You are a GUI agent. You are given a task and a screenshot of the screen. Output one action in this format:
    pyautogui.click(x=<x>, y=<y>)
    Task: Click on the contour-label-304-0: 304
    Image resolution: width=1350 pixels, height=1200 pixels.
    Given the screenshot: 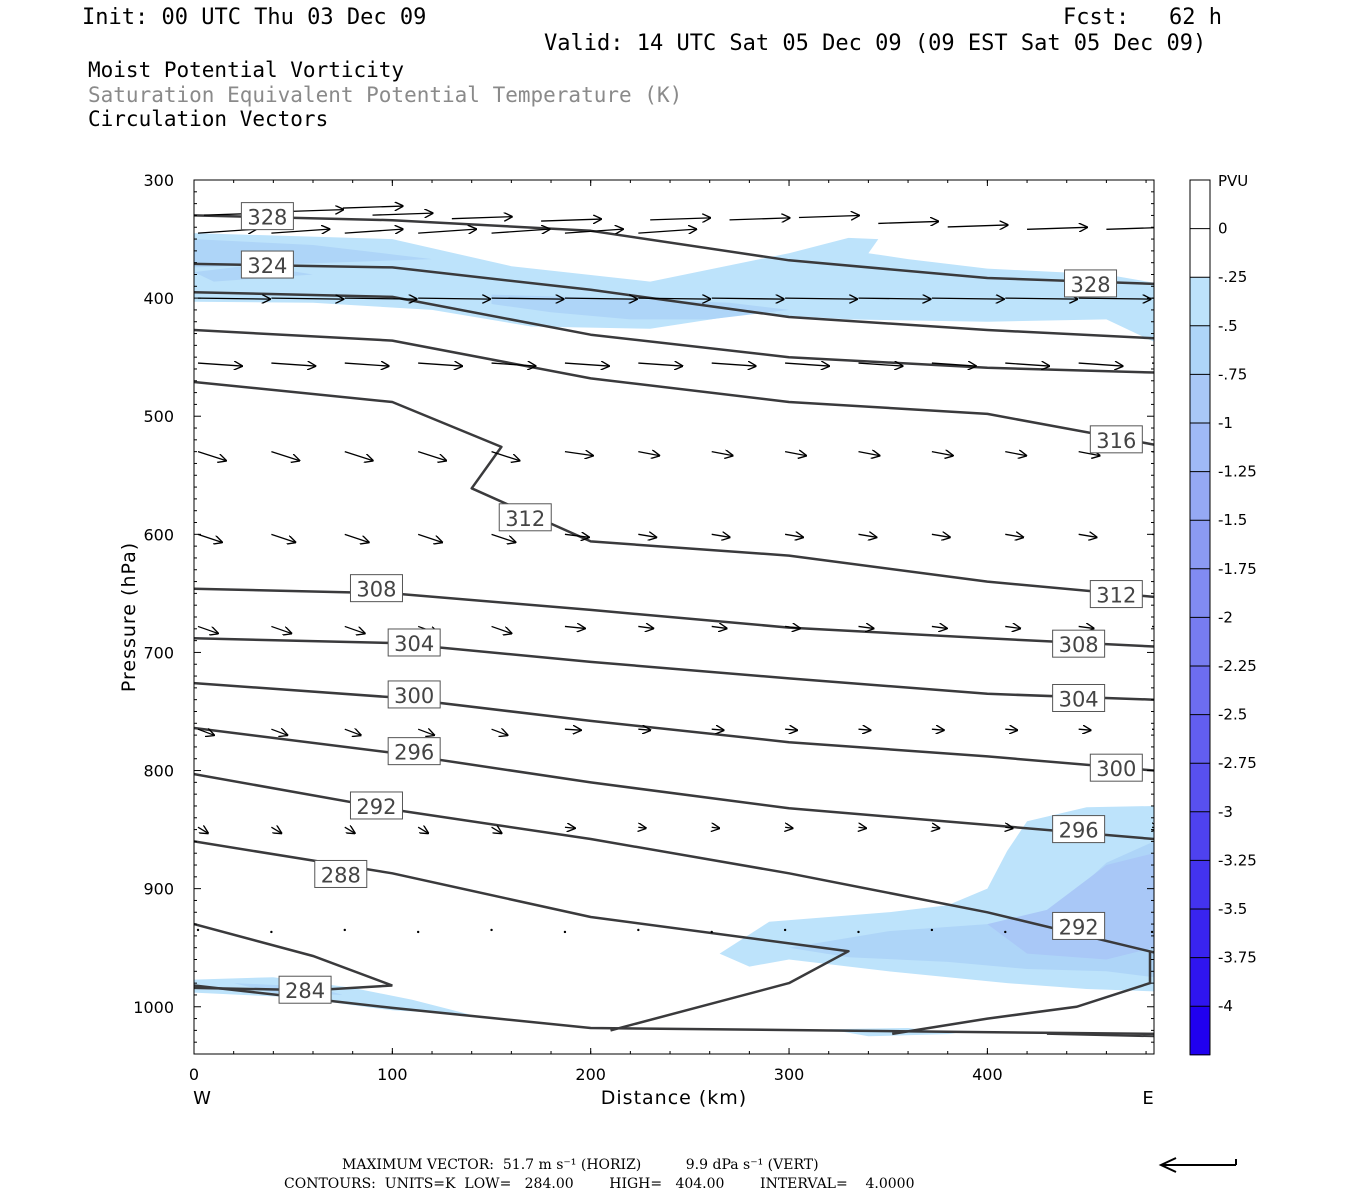 What is the action you would take?
    pyautogui.click(x=414, y=644)
    